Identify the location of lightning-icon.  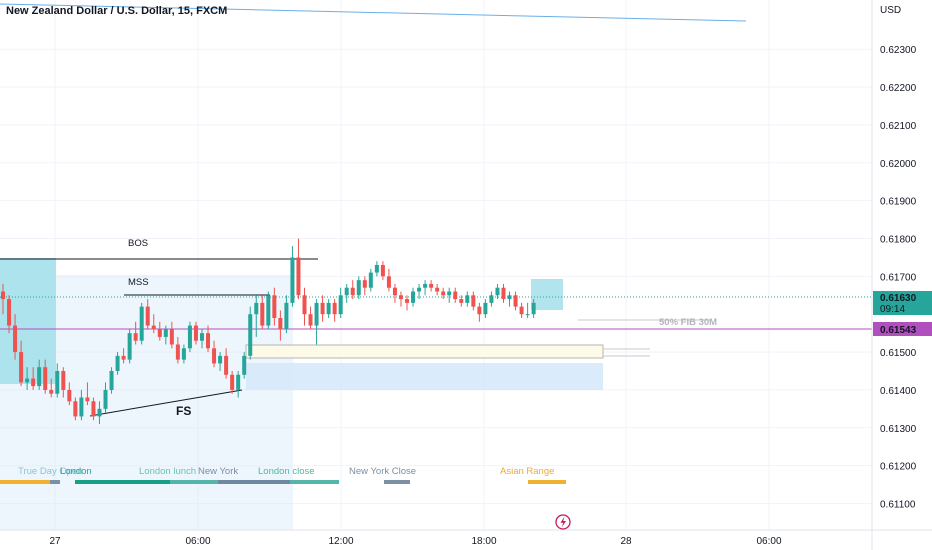
(563, 522).